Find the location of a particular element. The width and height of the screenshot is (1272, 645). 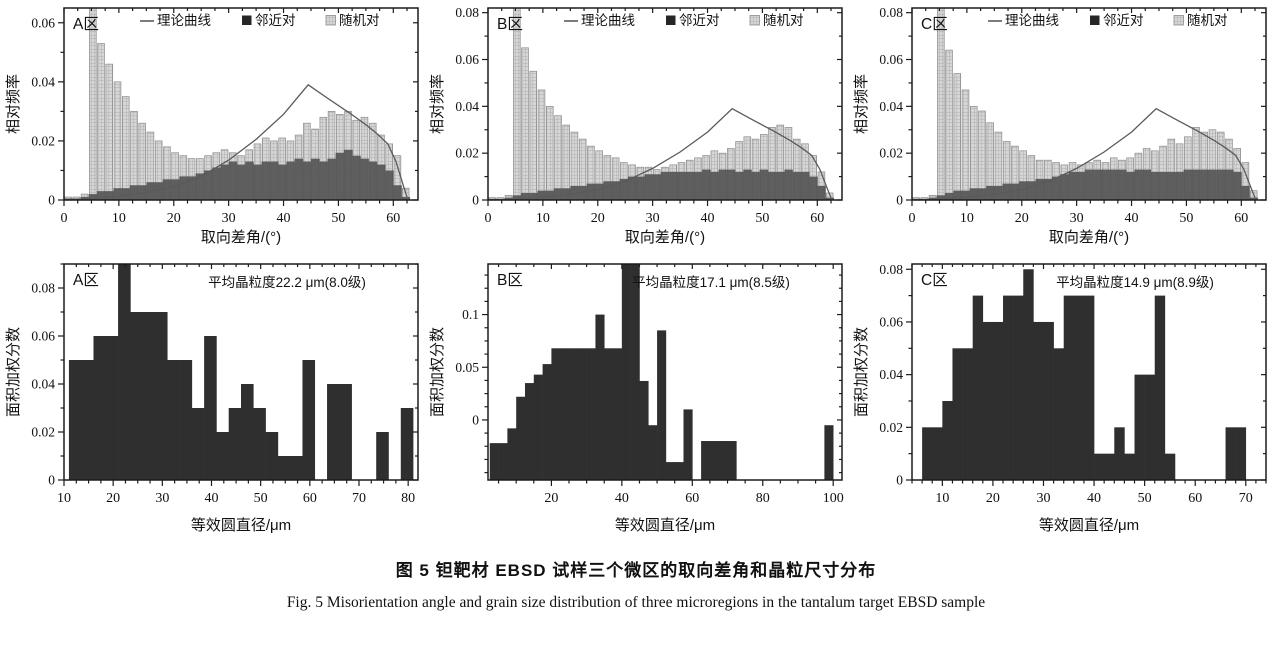

axes: 10 20 30 40 50 60 70 0 0.02 0.04 0.06 0.08 is located at coordinates (1073, 384).